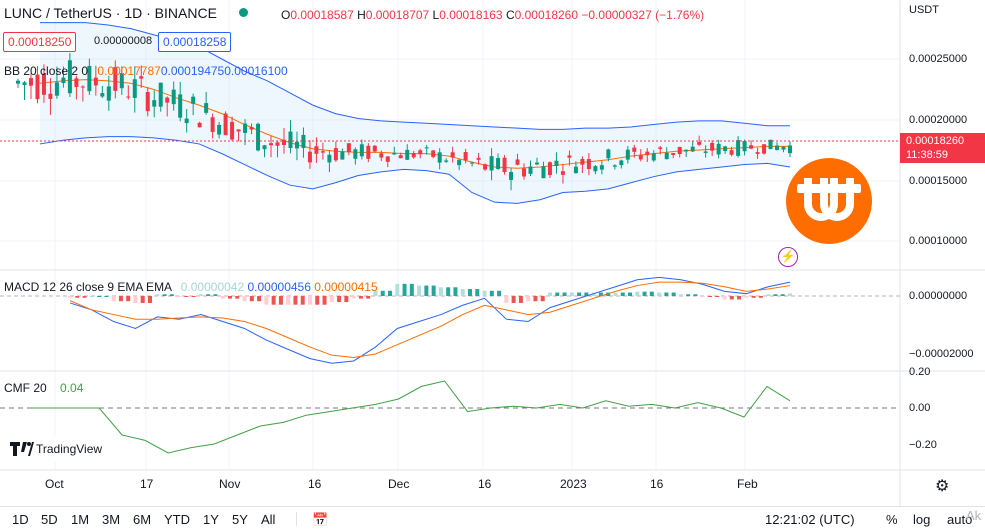 The width and height of the screenshot is (985, 531). I want to click on buy-button: 0.00018258, so click(195, 42).